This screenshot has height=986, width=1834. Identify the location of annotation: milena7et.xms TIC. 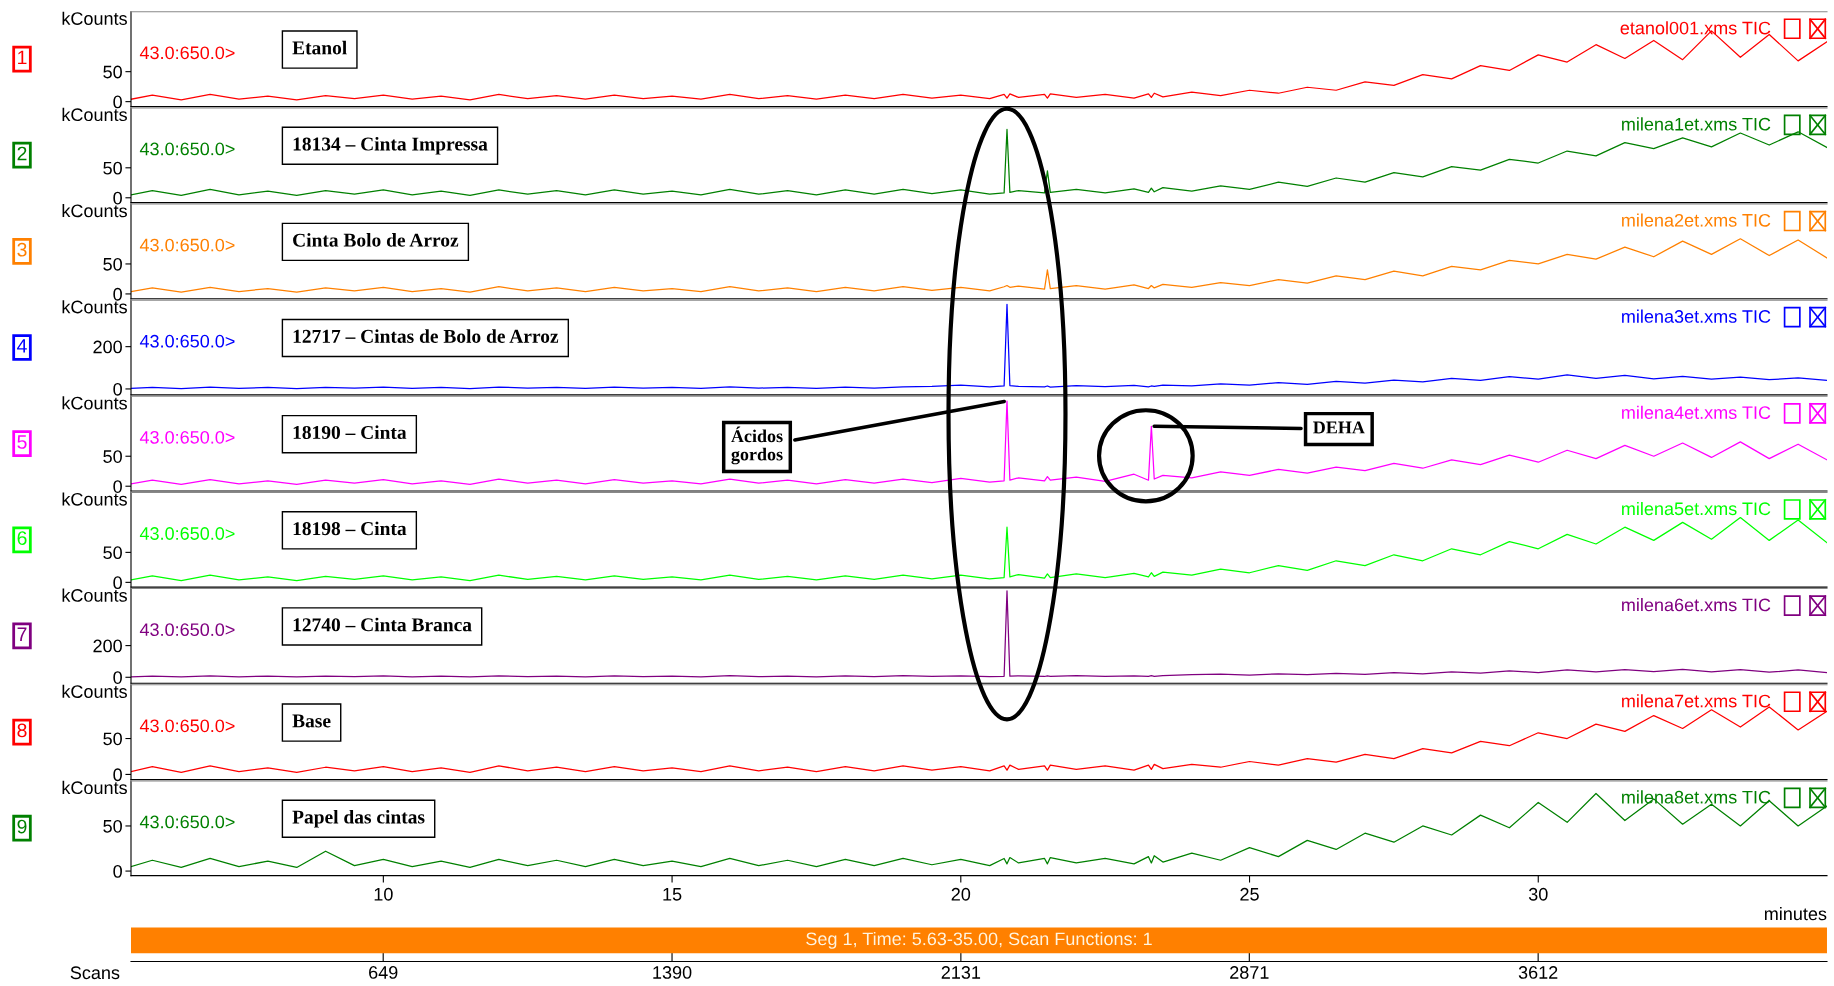
(1696, 701).